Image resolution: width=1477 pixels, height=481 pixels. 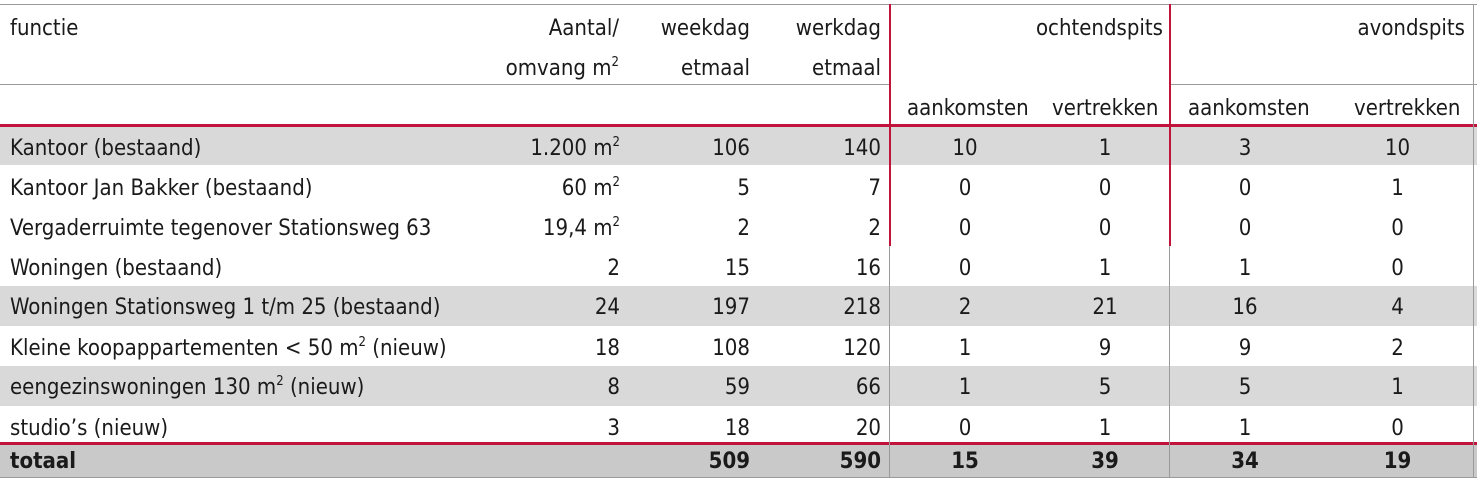 What do you see at coordinates (729, 461) in the screenshot?
I see `total-weekdag: 509` at bounding box center [729, 461].